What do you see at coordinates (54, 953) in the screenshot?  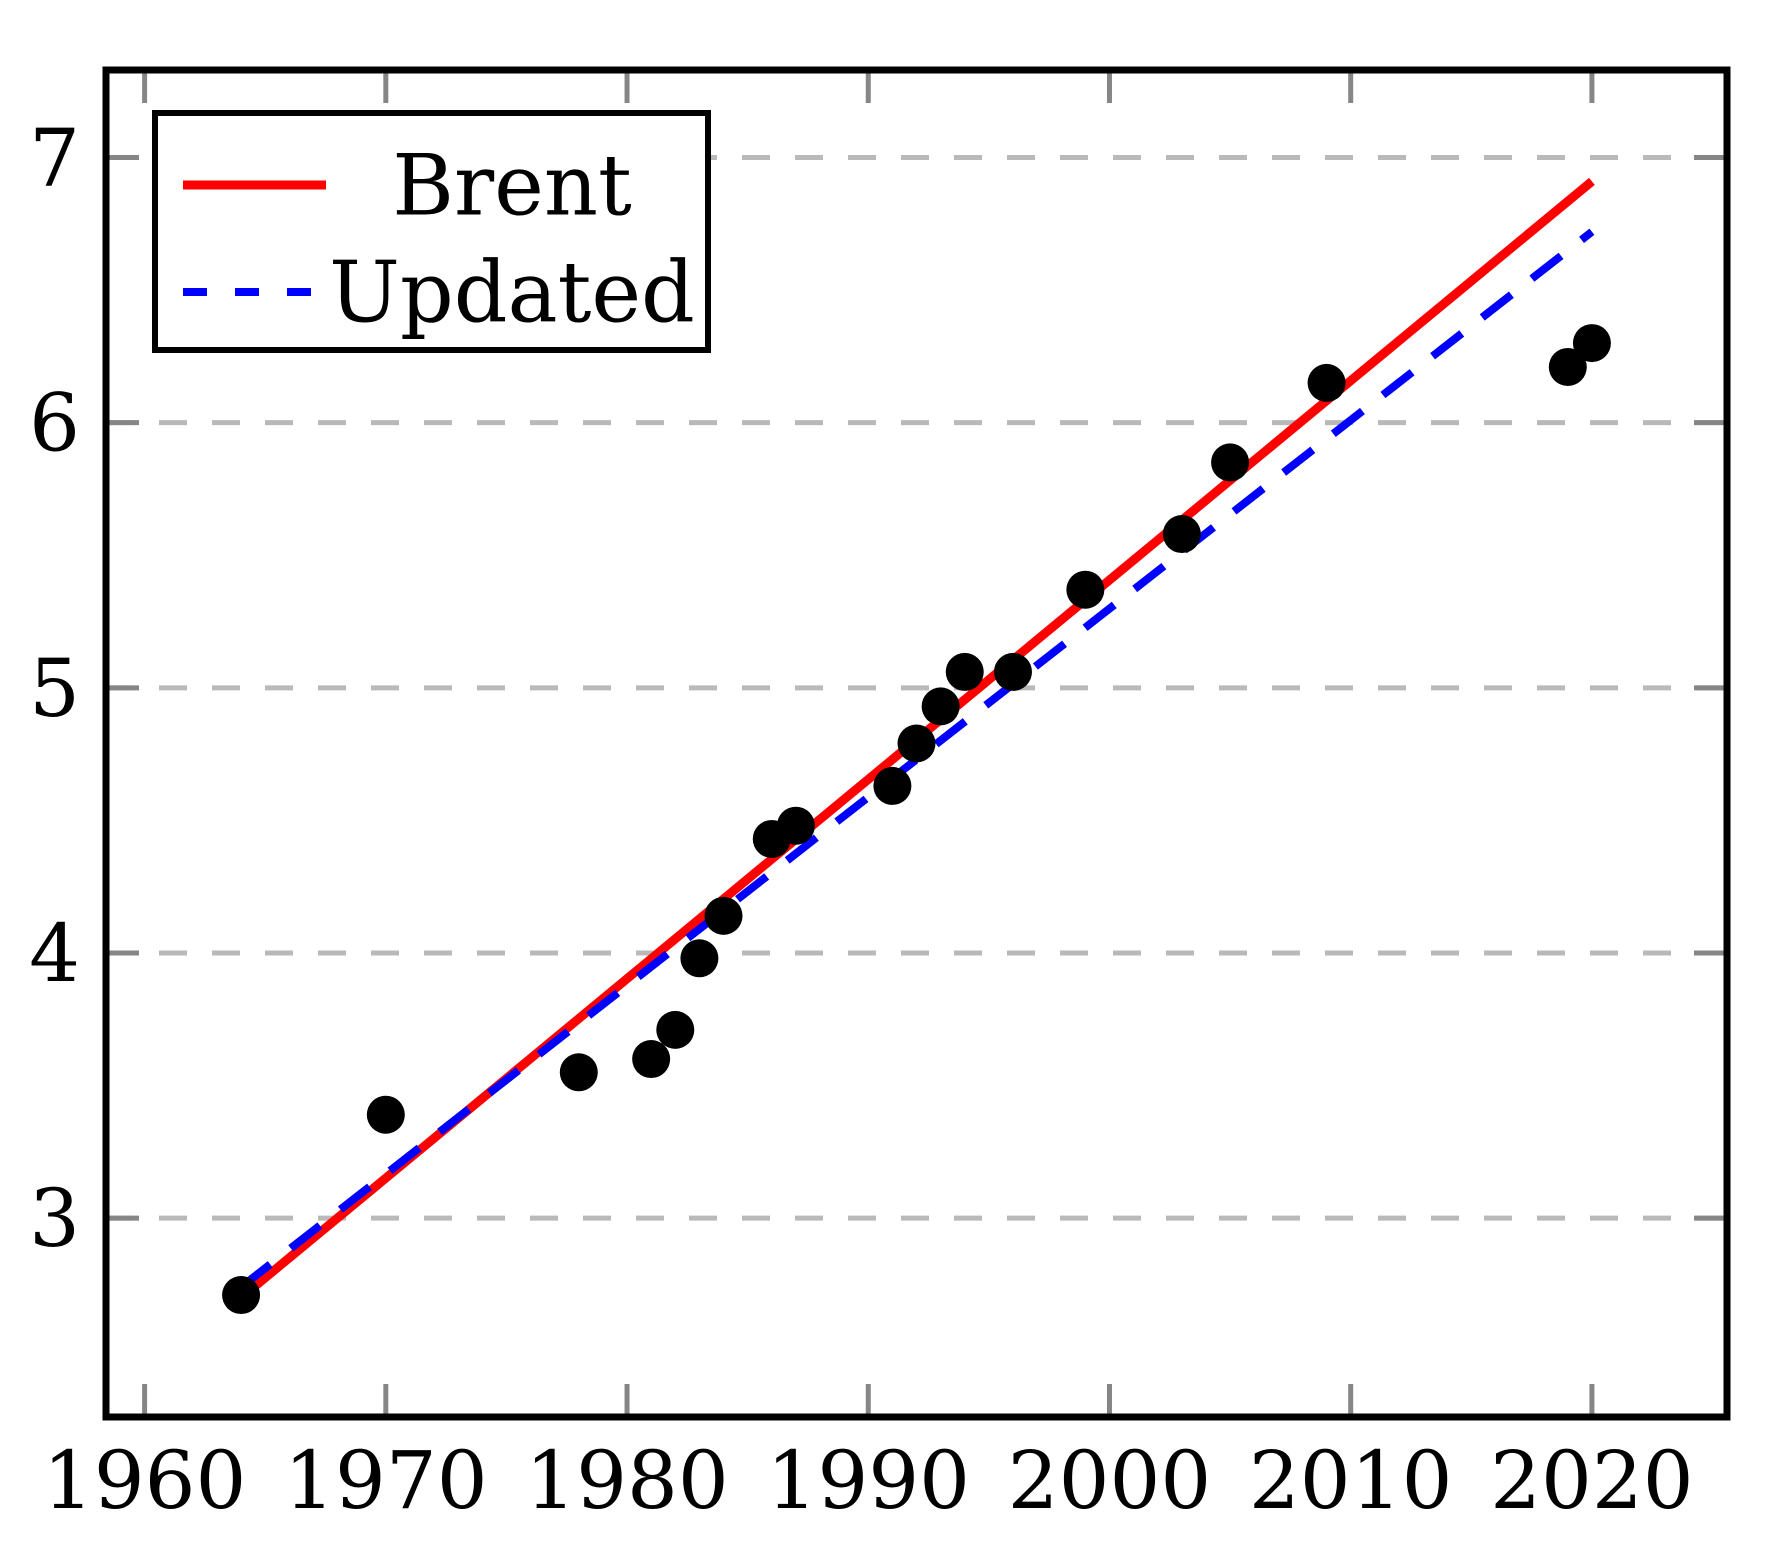 I see `y-tick-label-4: 4` at bounding box center [54, 953].